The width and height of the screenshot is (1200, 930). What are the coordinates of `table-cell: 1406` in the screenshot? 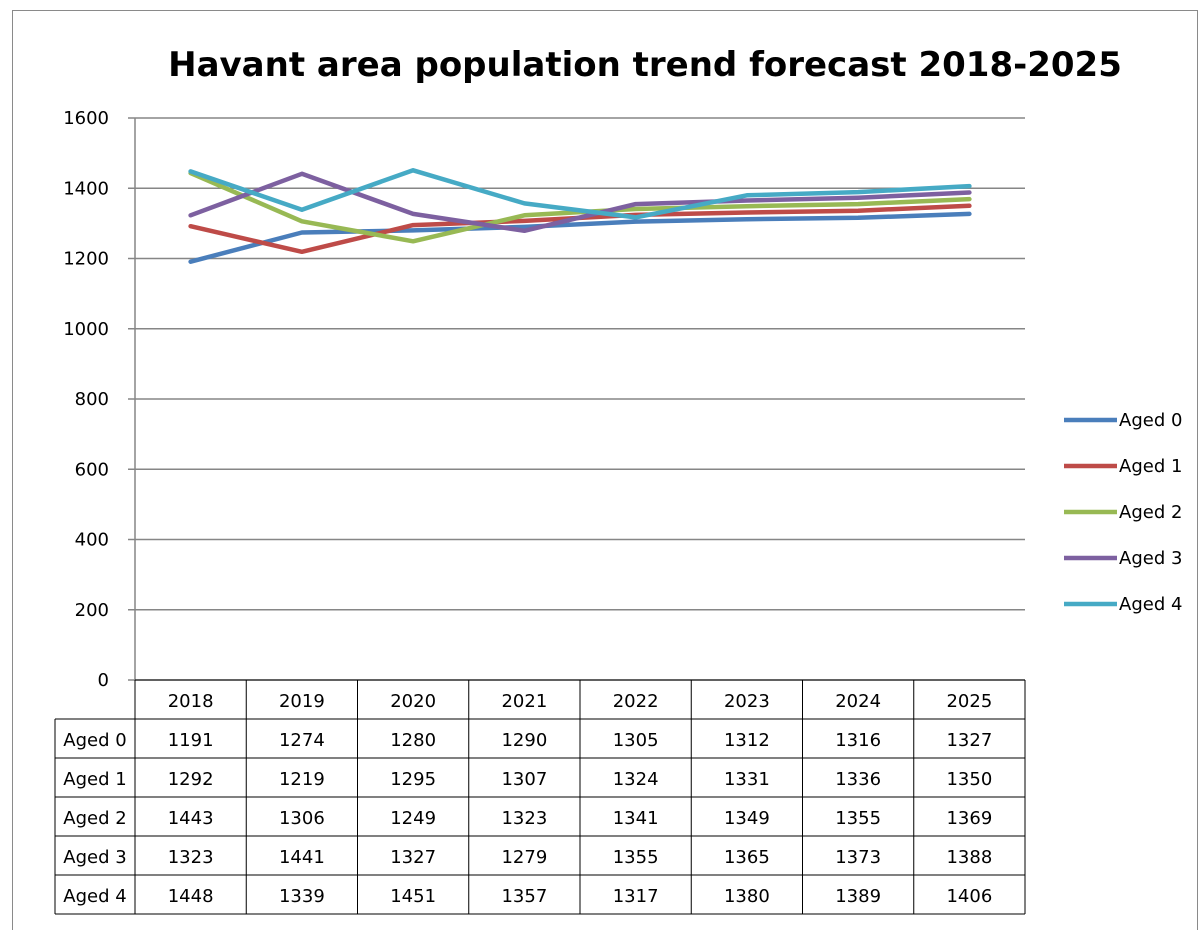 It's located at (969, 896).